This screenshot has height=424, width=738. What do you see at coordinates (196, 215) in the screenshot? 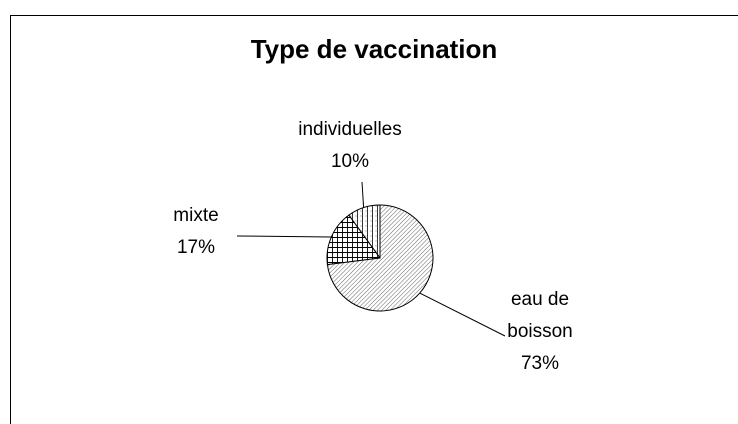
I see `slice-label: mixte` at bounding box center [196, 215].